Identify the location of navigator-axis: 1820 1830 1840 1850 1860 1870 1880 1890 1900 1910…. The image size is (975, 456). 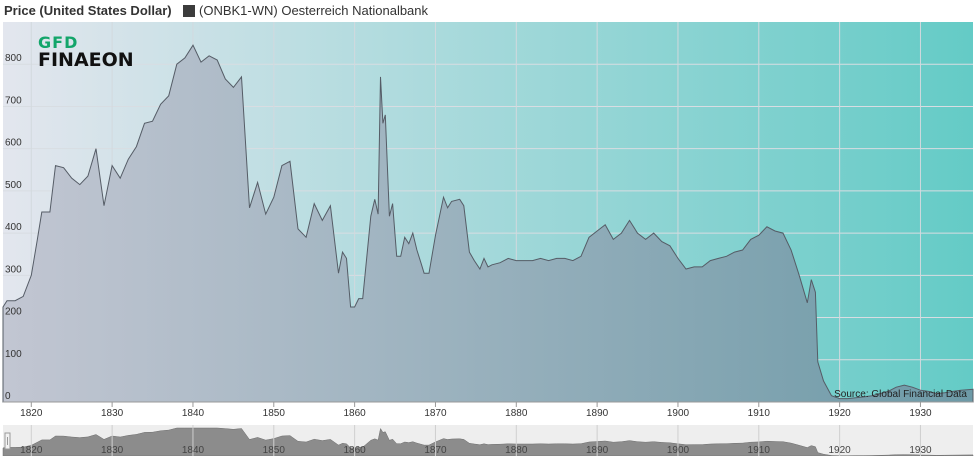
(476, 440).